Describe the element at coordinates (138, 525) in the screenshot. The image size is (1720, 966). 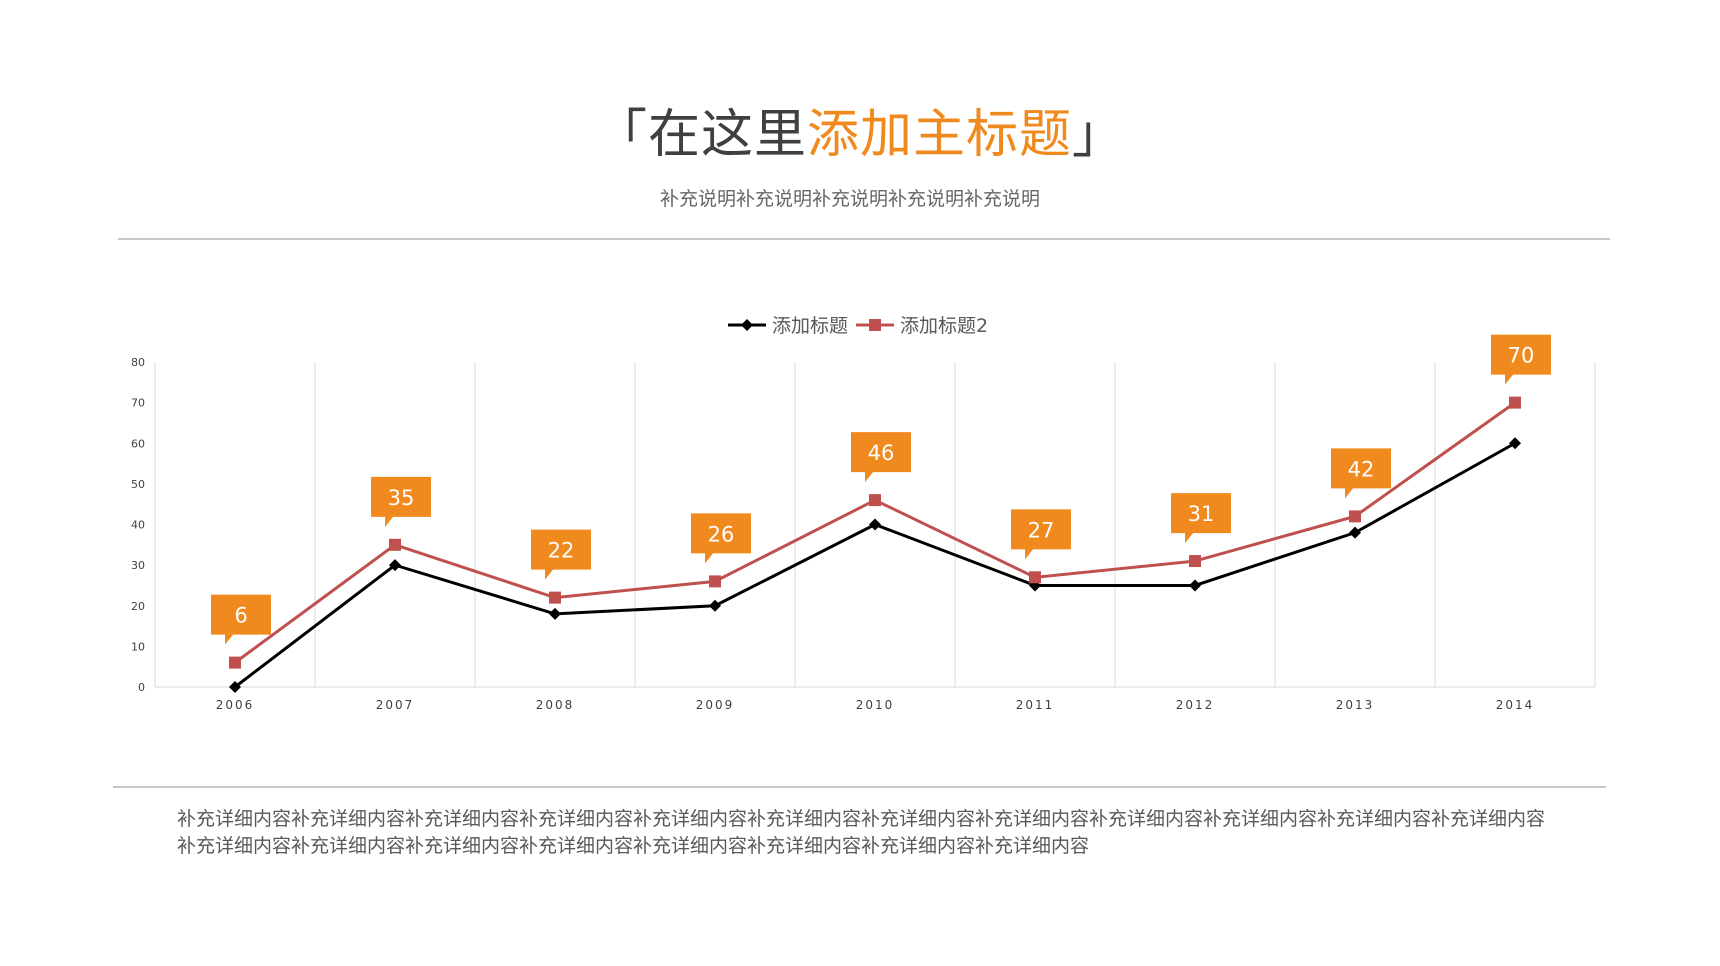
I see `y-tick-label: 40` at that location.